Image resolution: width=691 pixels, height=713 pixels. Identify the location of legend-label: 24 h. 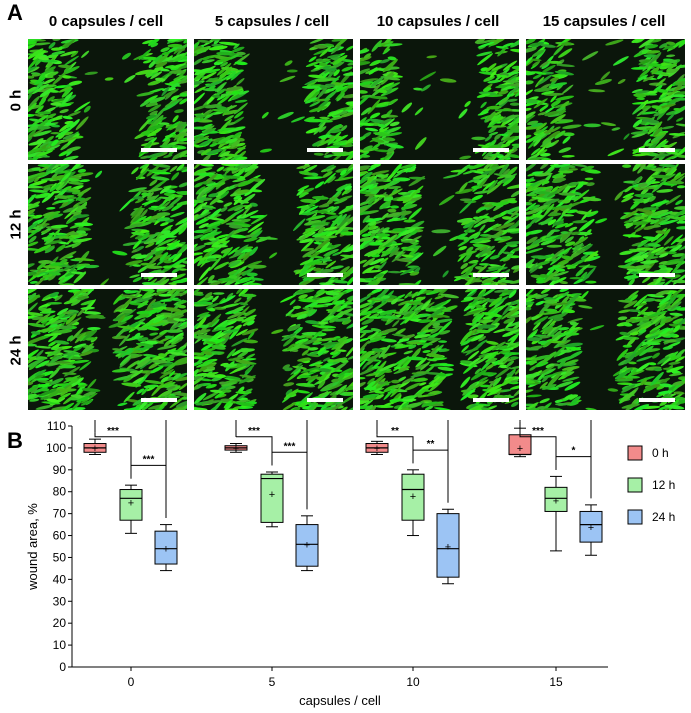
(663, 517).